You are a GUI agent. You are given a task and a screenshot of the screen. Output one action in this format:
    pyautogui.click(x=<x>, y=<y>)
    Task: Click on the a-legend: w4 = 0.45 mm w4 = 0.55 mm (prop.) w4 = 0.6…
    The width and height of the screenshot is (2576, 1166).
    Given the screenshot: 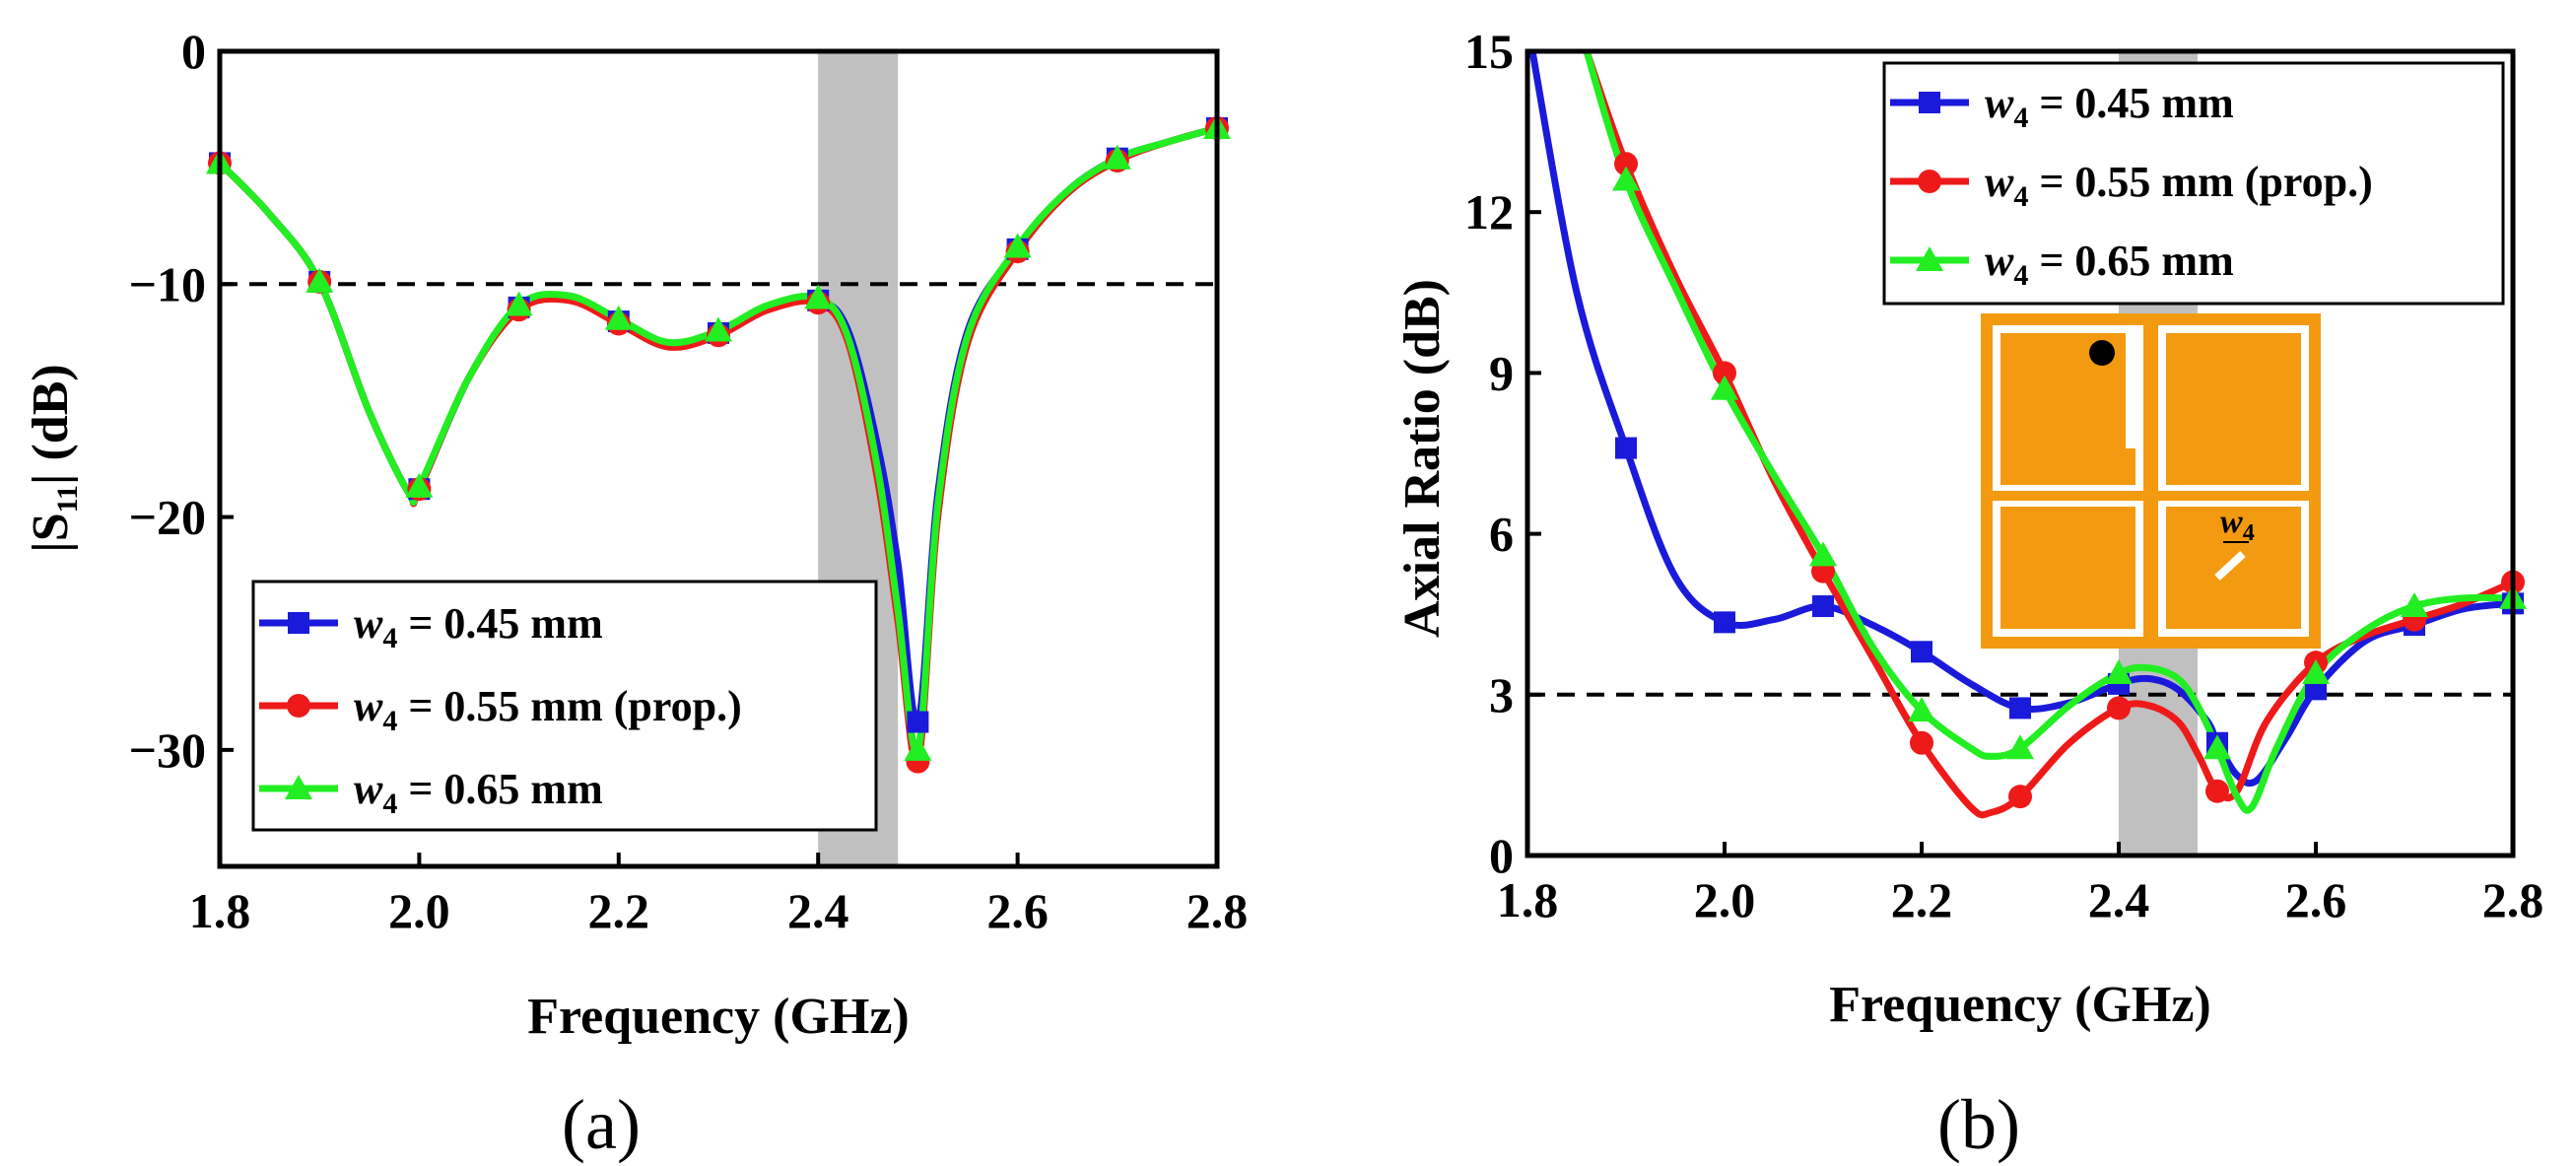 What is the action you would take?
    pyautogui.click(x=564, y=706)
    